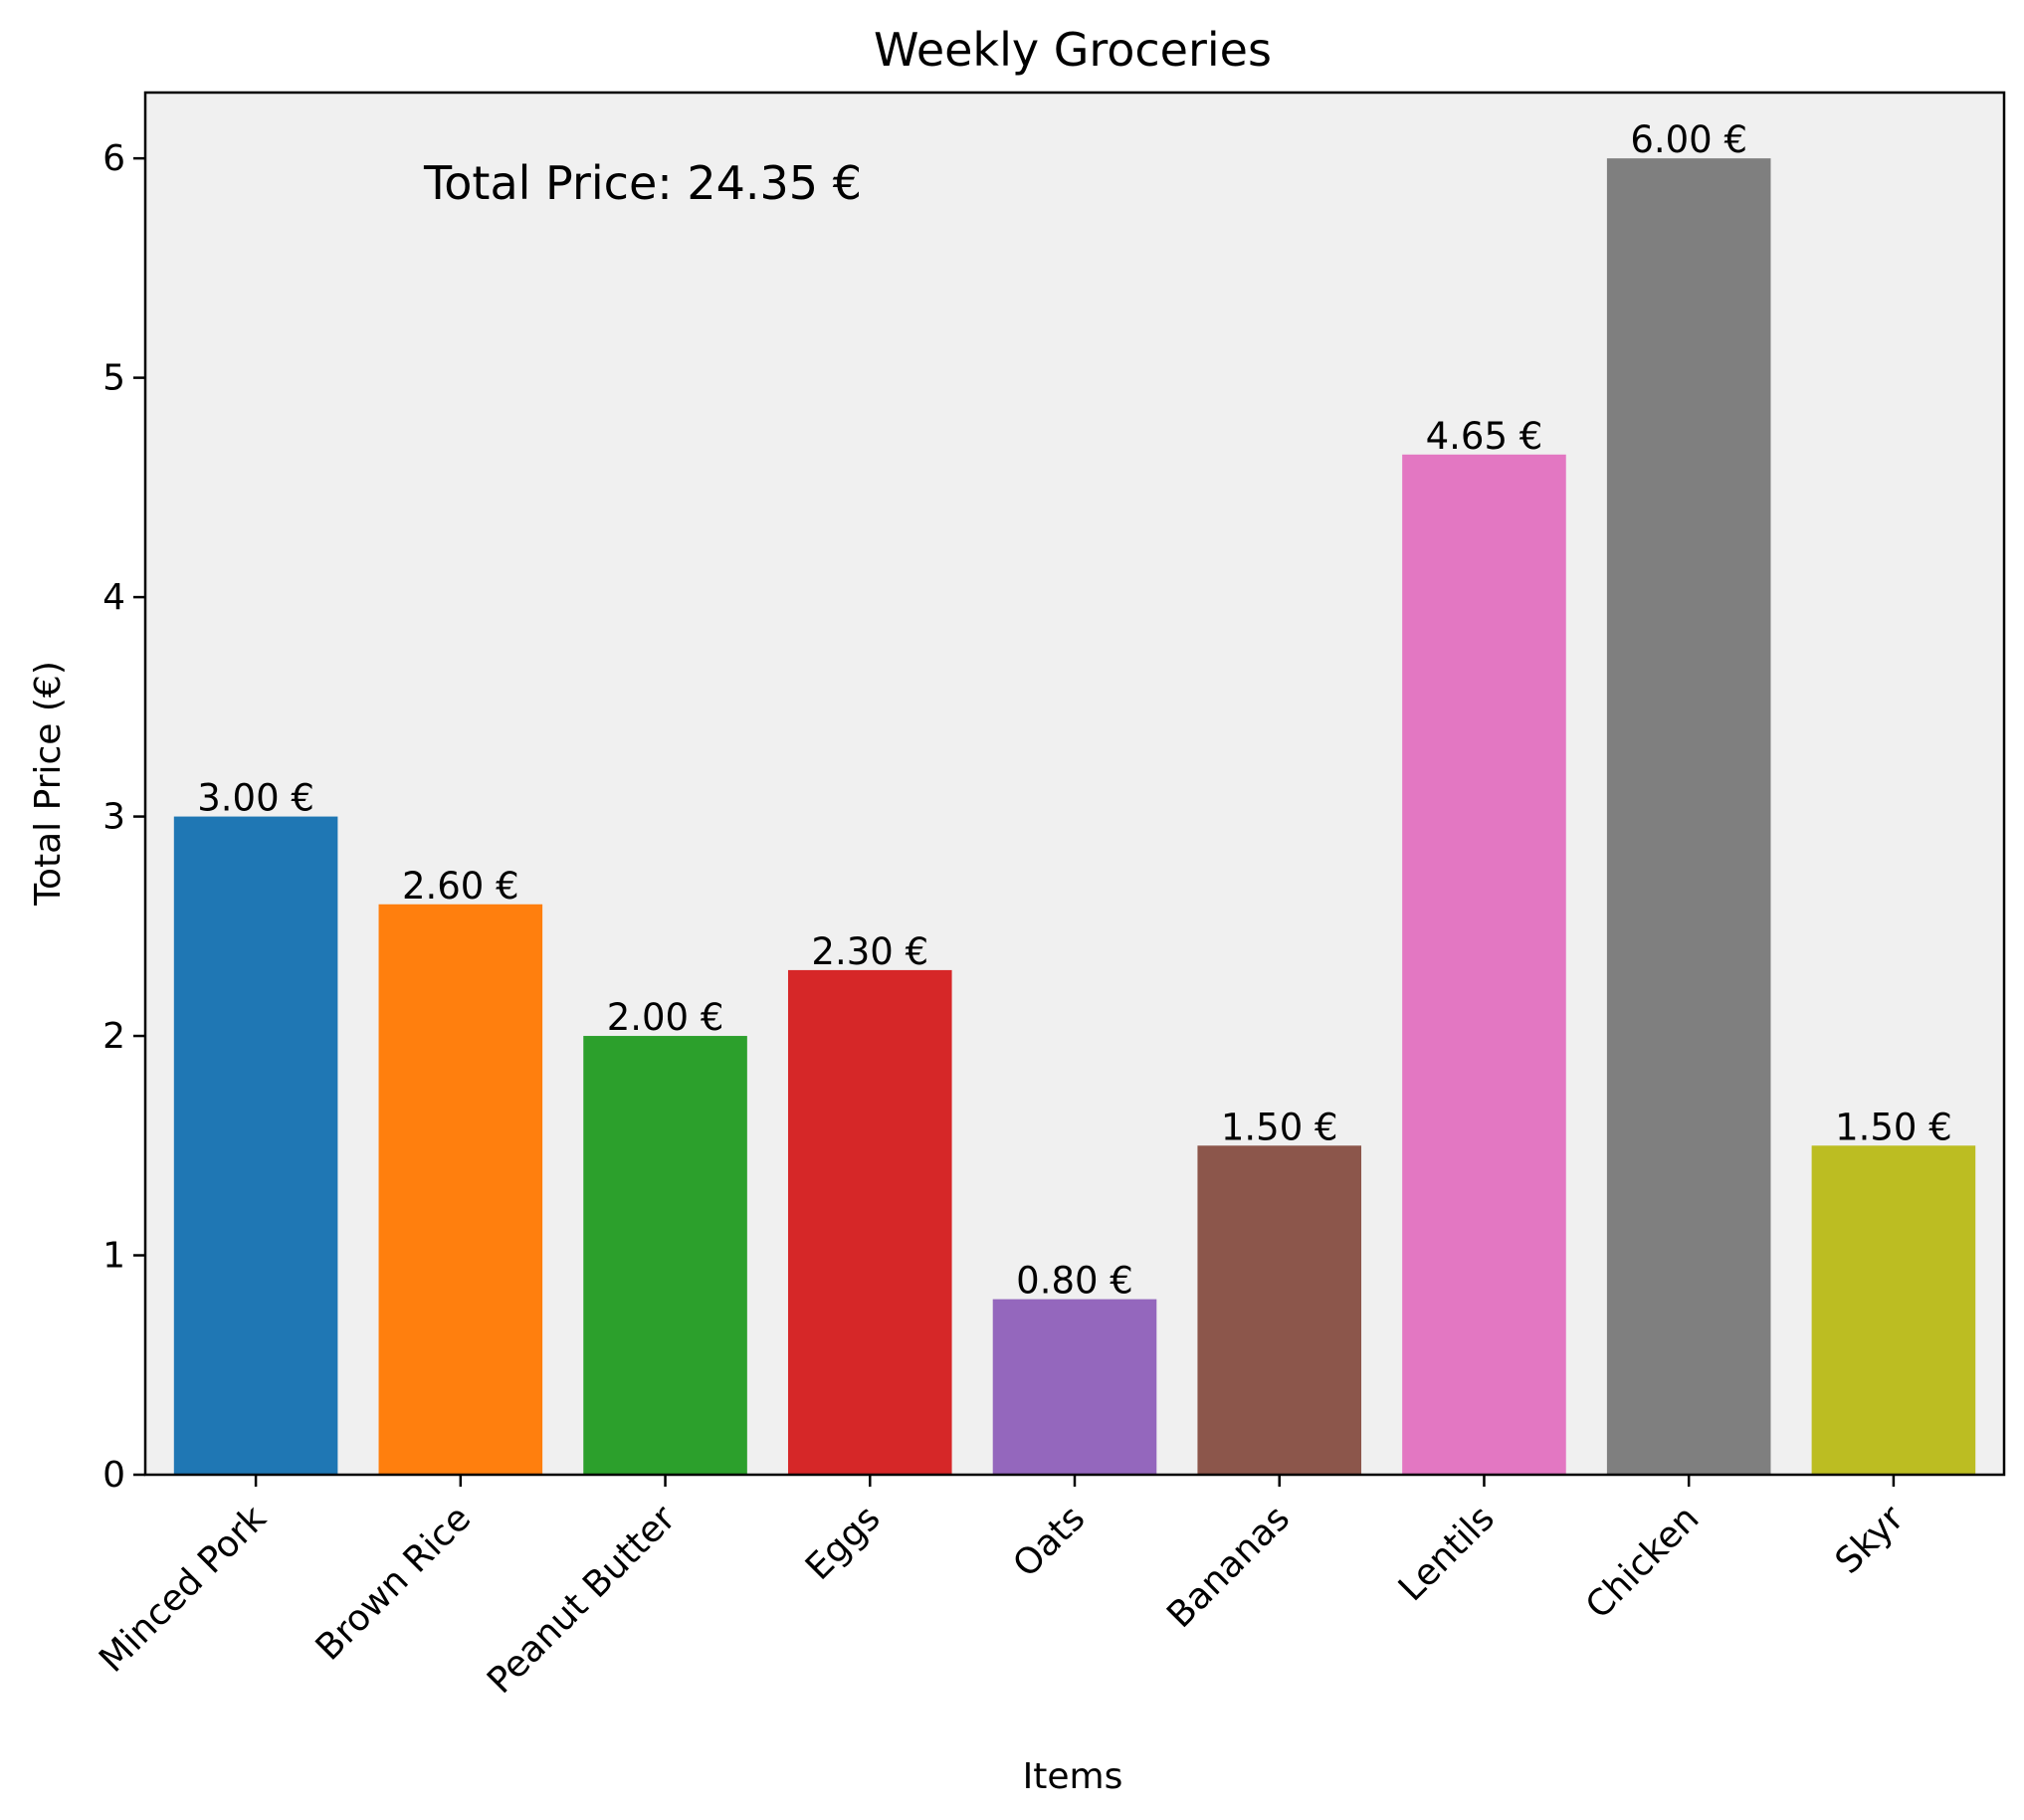 This screenshot has width=2024, height=1820. I want to click on bar-chicken, so click(1689, 817).